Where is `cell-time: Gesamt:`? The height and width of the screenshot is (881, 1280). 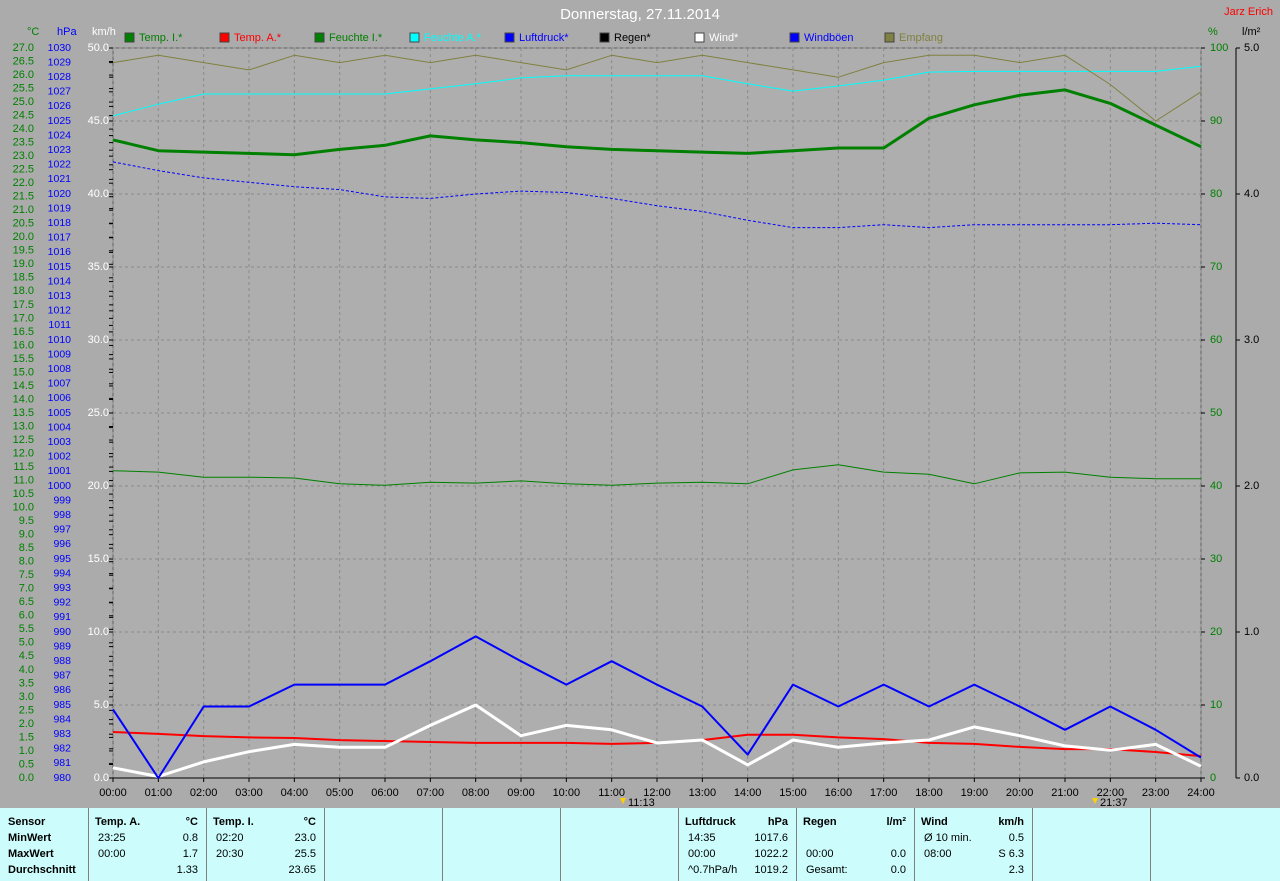 cell-time: Gesamt: is located at coordinates (827, 870).